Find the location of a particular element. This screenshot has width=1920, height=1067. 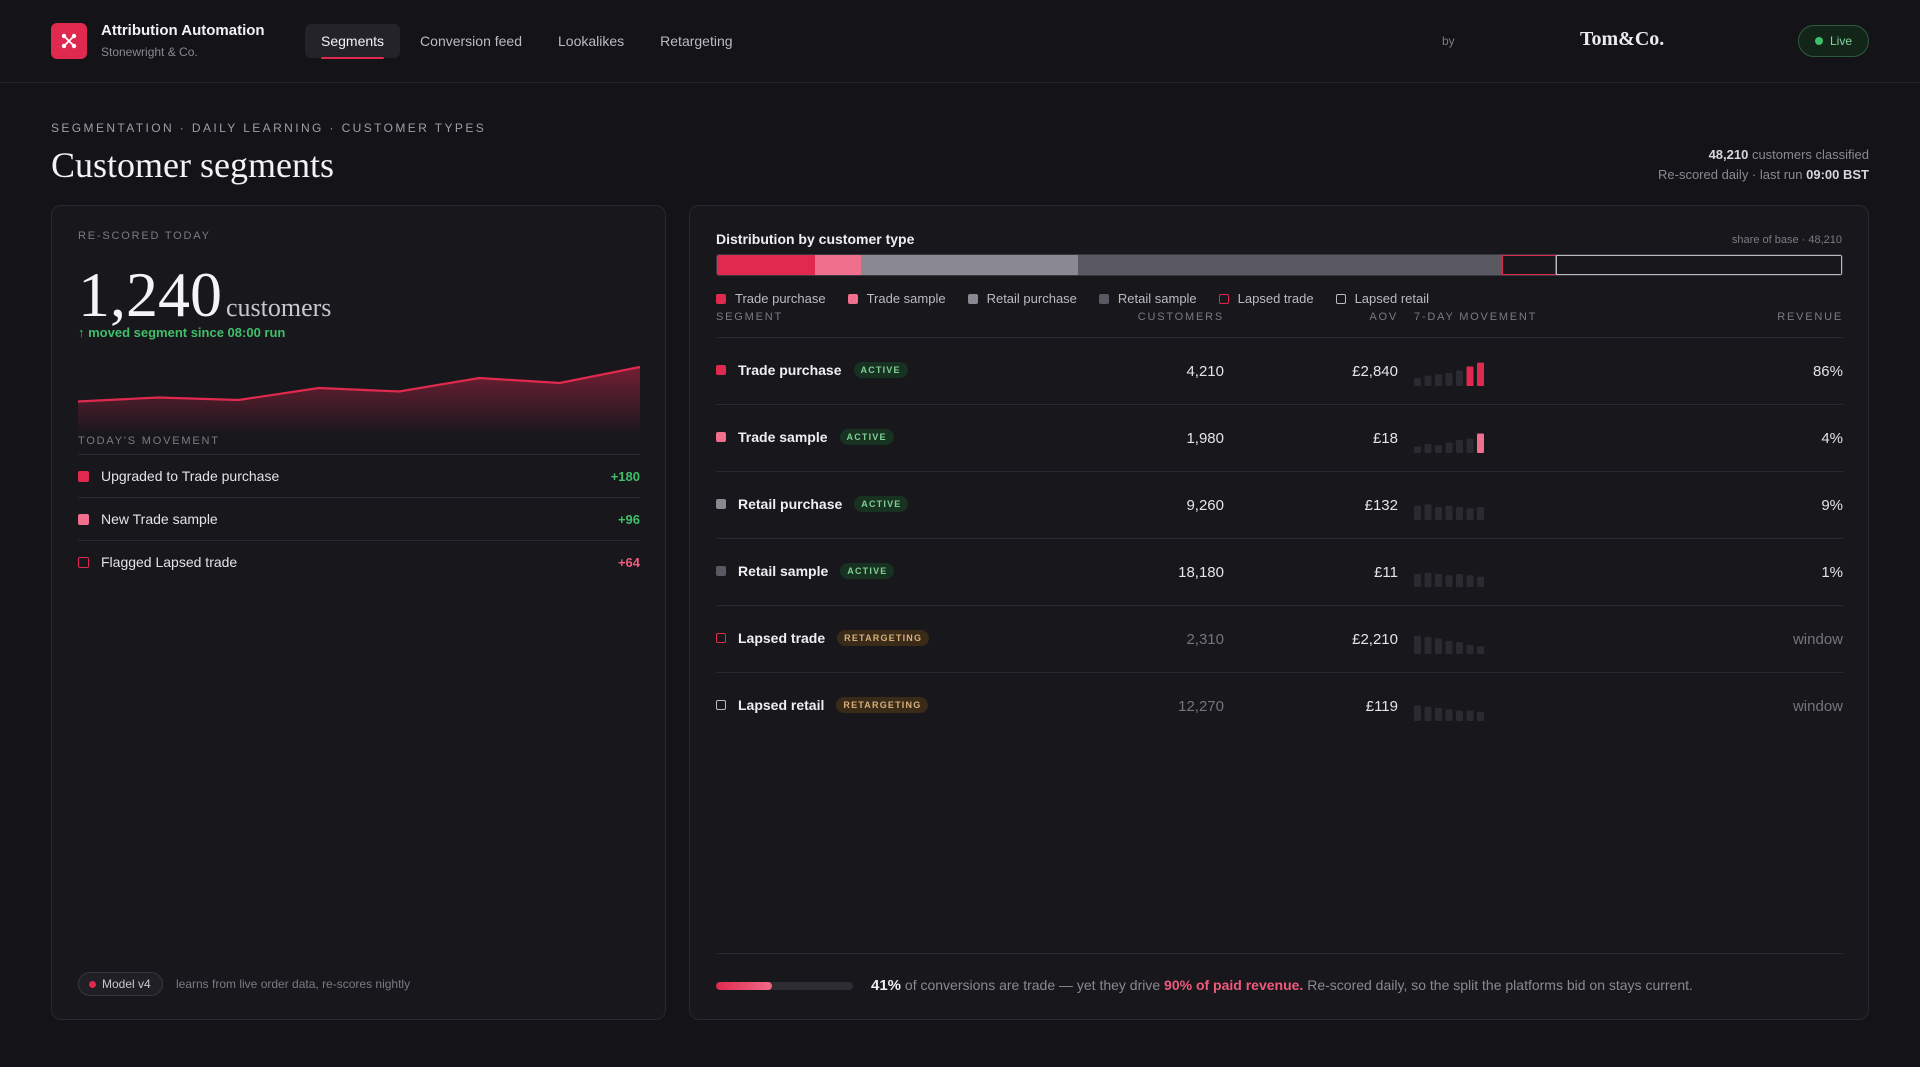

movement-value: +180 is located at coordinates (625, 476).